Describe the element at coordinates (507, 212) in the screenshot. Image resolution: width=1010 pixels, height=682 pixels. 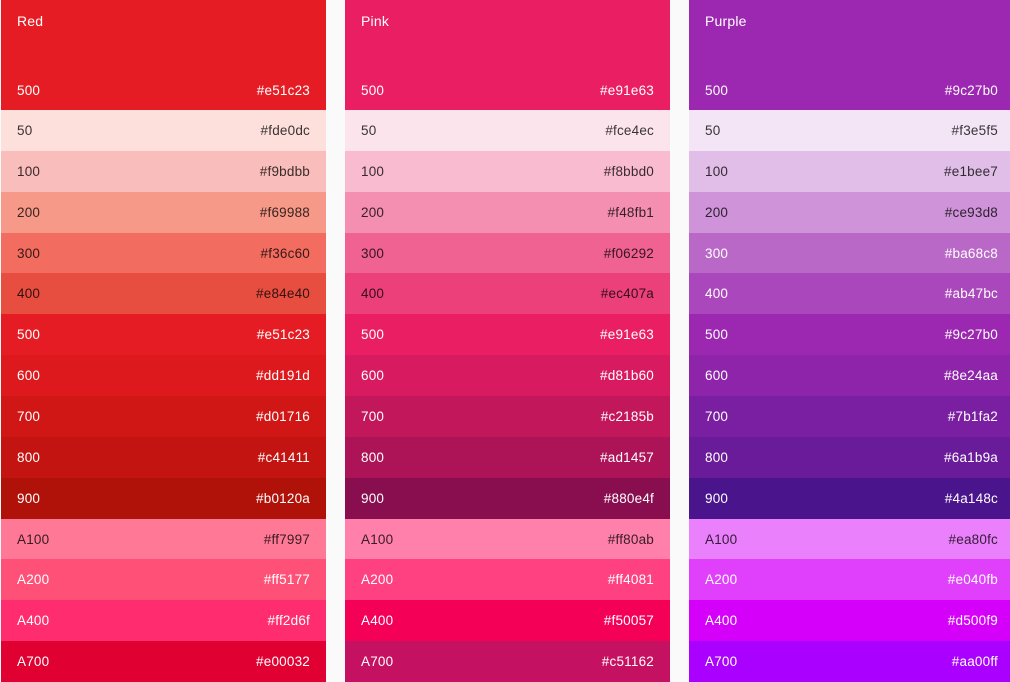
I see `shade-swatch-row: 200 #f48fb1` at that location.